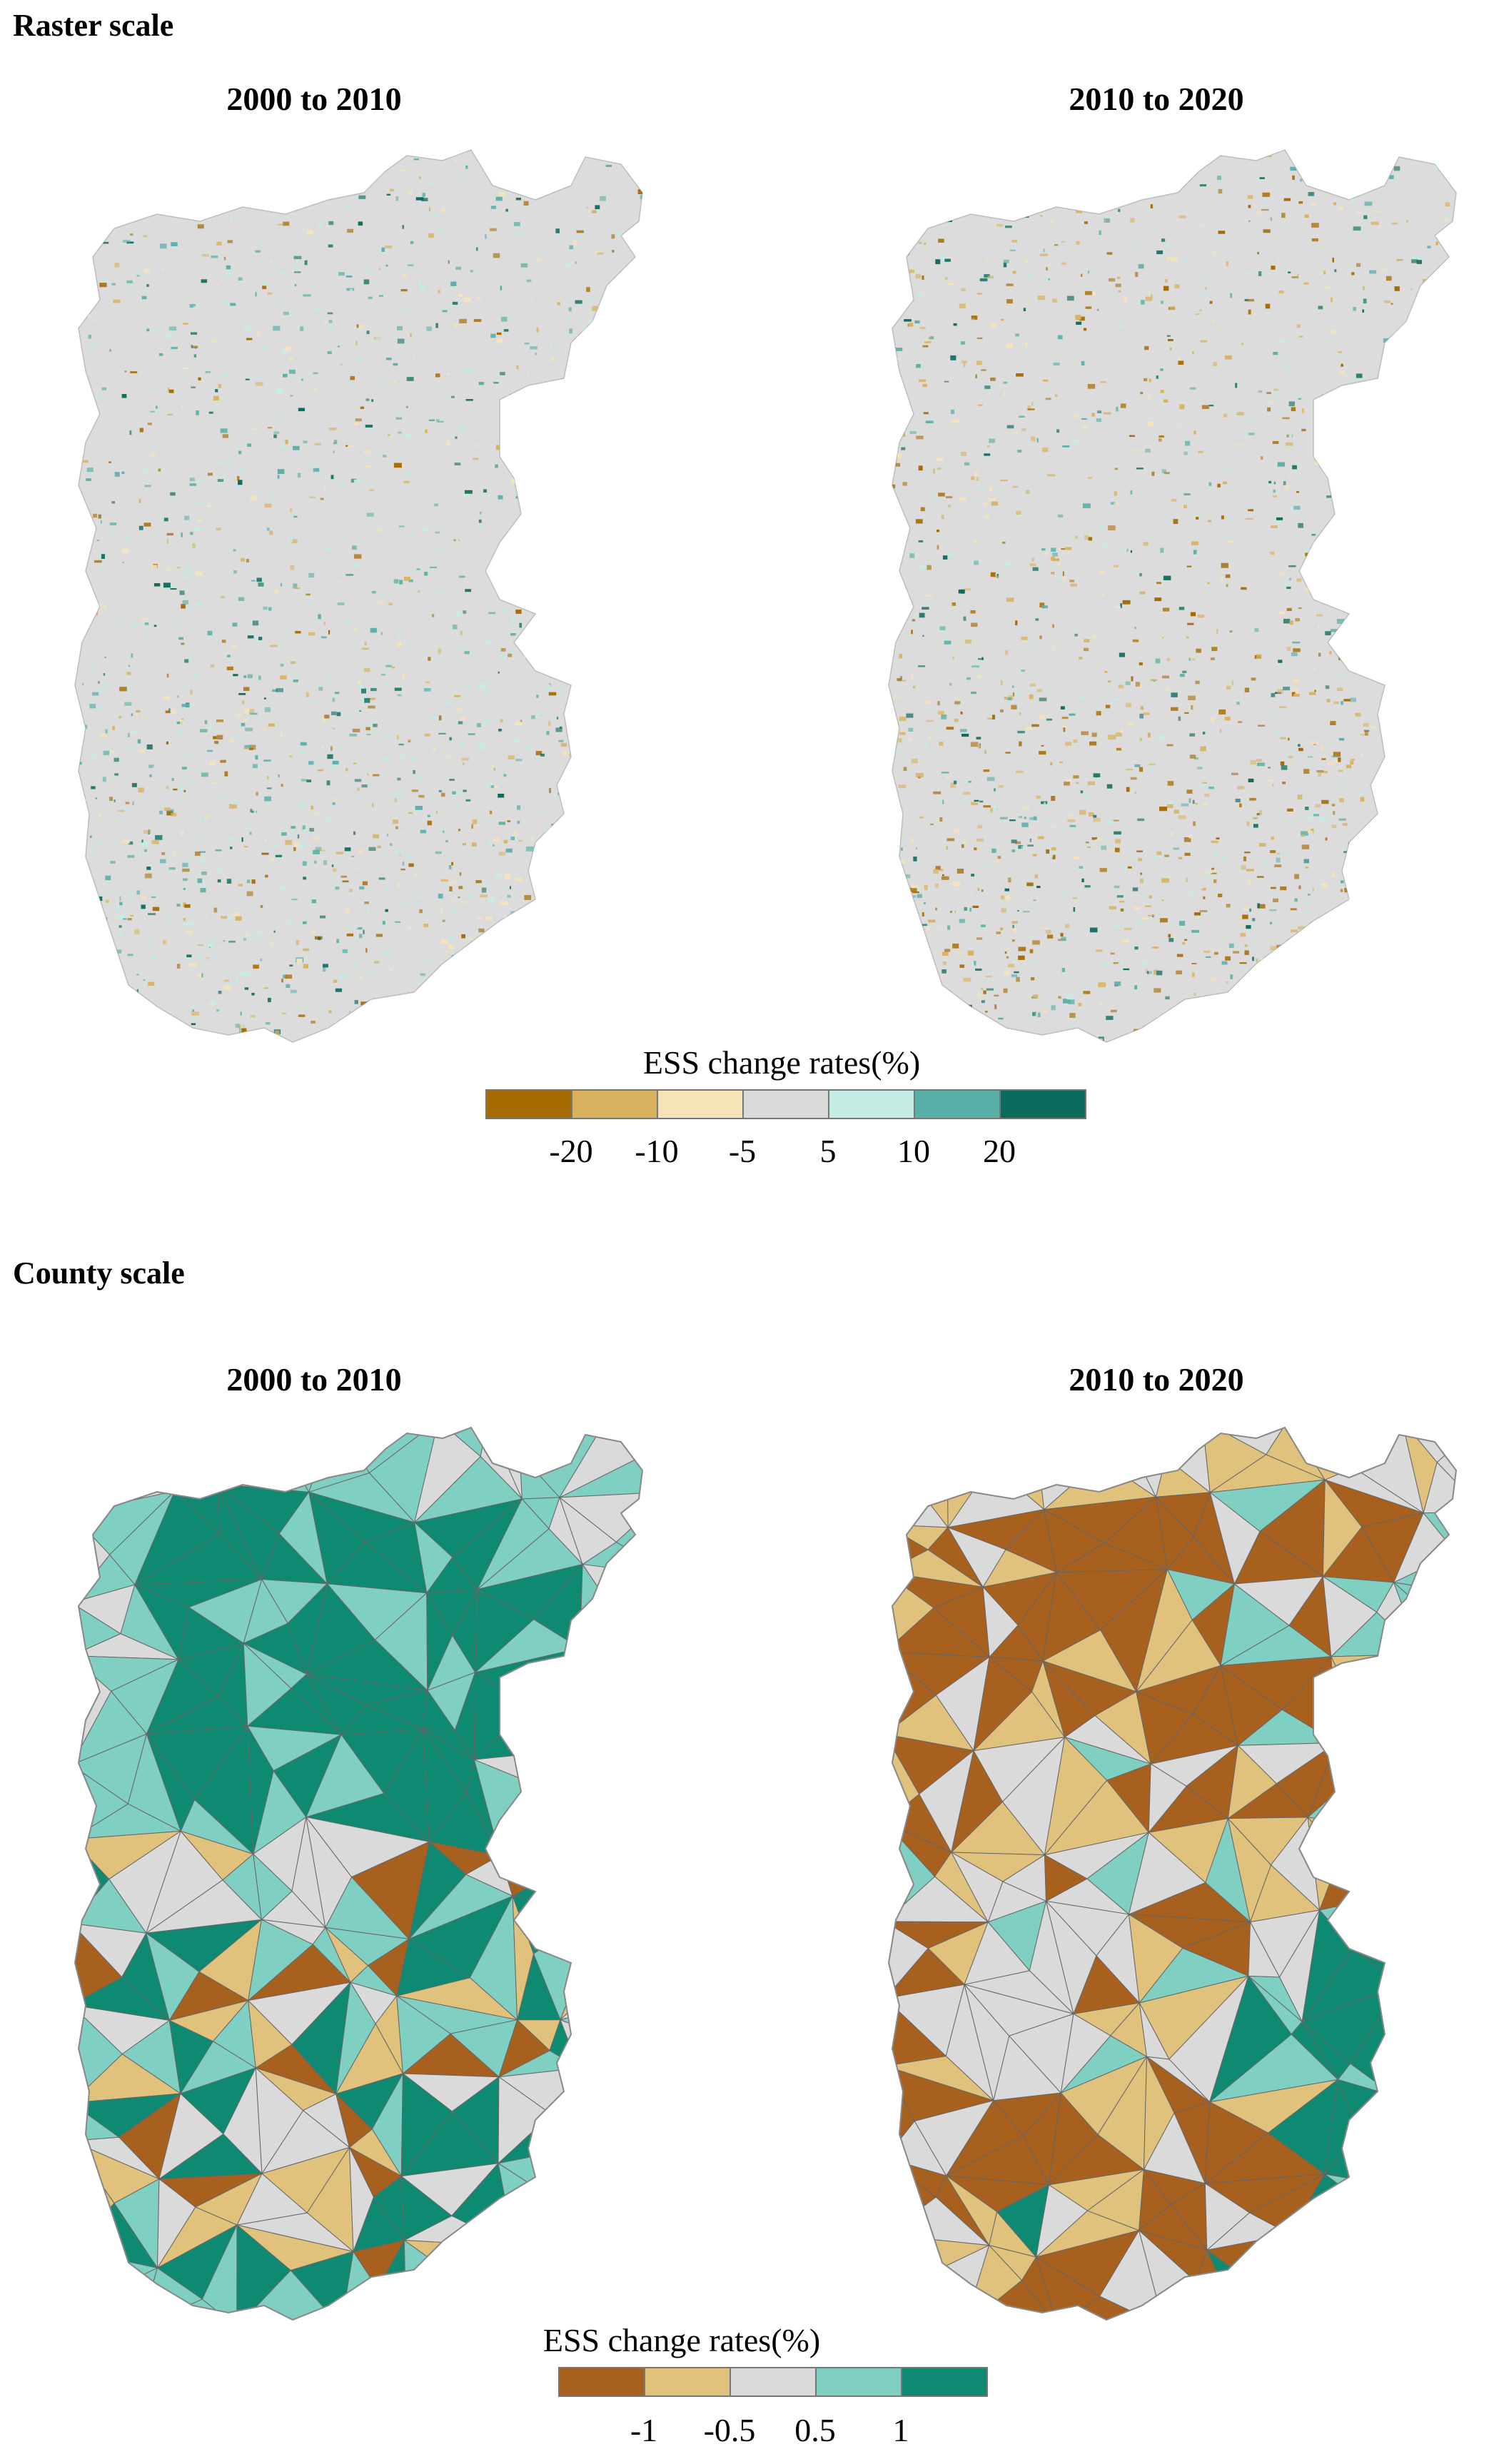  I want to click on raster-map-2010-2020, so click(1172, 596).